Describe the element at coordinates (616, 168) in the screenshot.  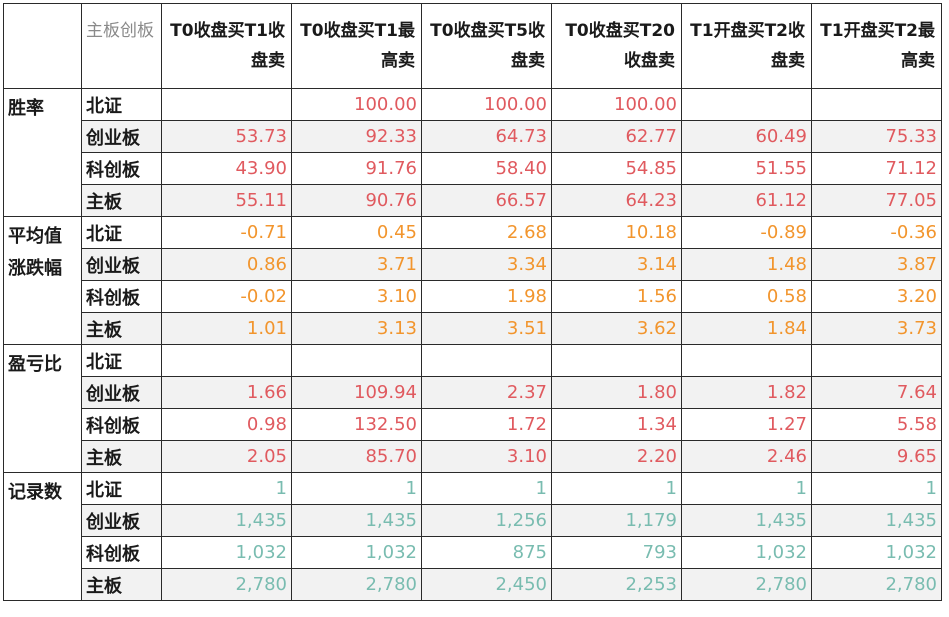
I see `value-cell: 54.85` at that location.